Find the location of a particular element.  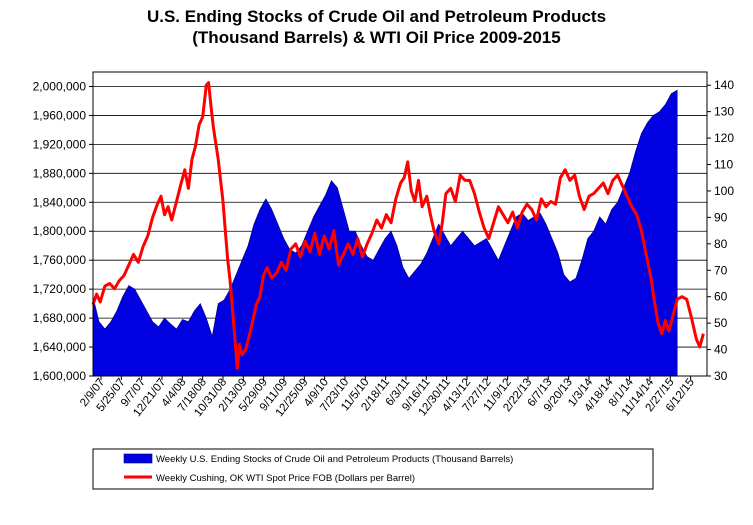

legend-box is located at coordinates (373, 469).